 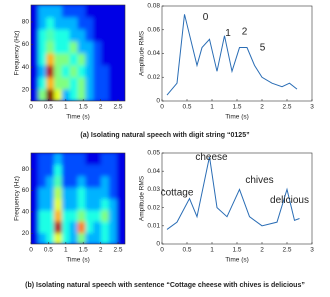 I want to click on y-tick-label: 0.04, so click(x=153, y=53).